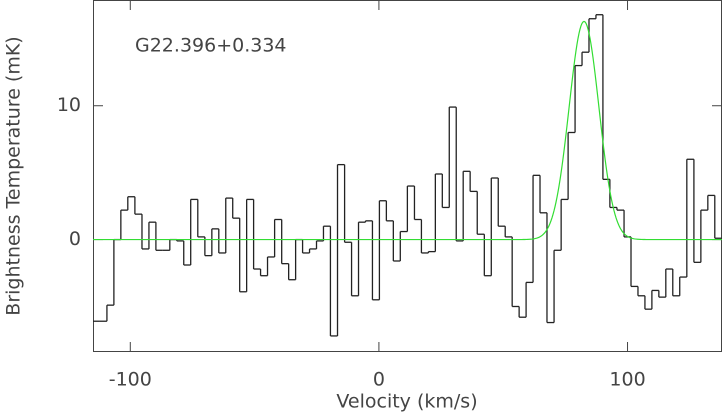 This screenshot has height=415, width=722. I want to click on x-tick-label: -100, so click(130, 380).